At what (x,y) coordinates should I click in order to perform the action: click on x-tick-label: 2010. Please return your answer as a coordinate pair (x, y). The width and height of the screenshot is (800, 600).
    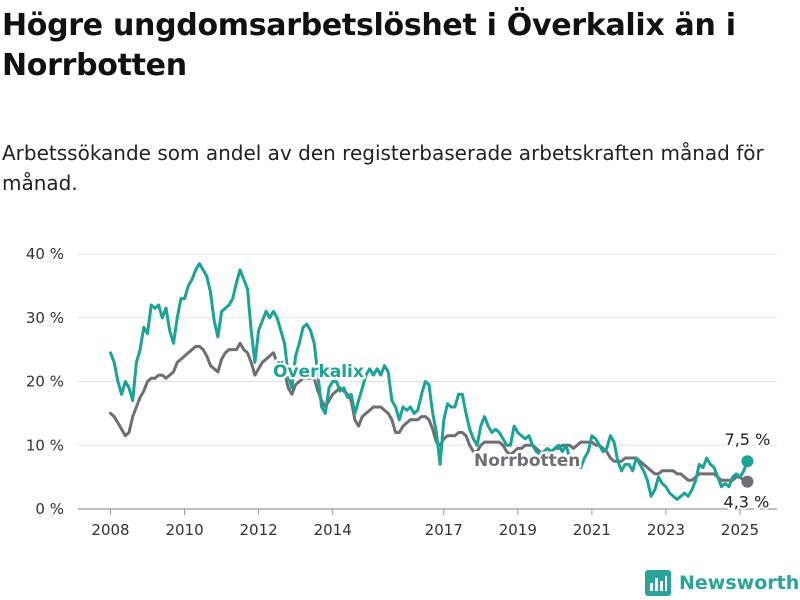
    Looking at the image, I should click on (184, 530).